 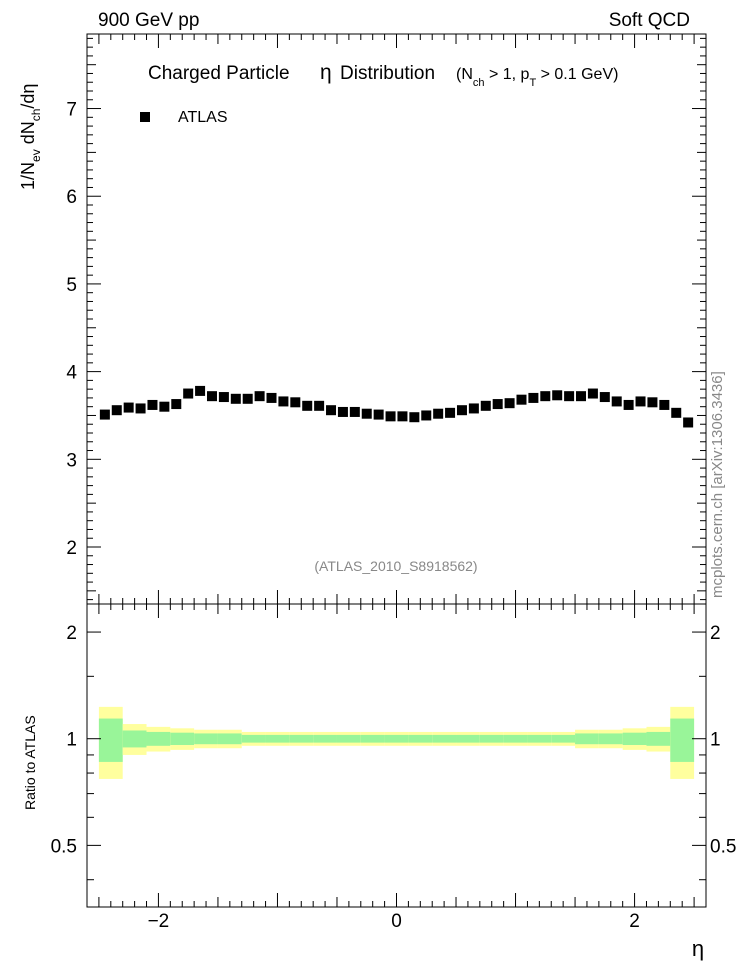 I want to click on ratio-ytick-label-right: 1, so click(x=715, y=740).